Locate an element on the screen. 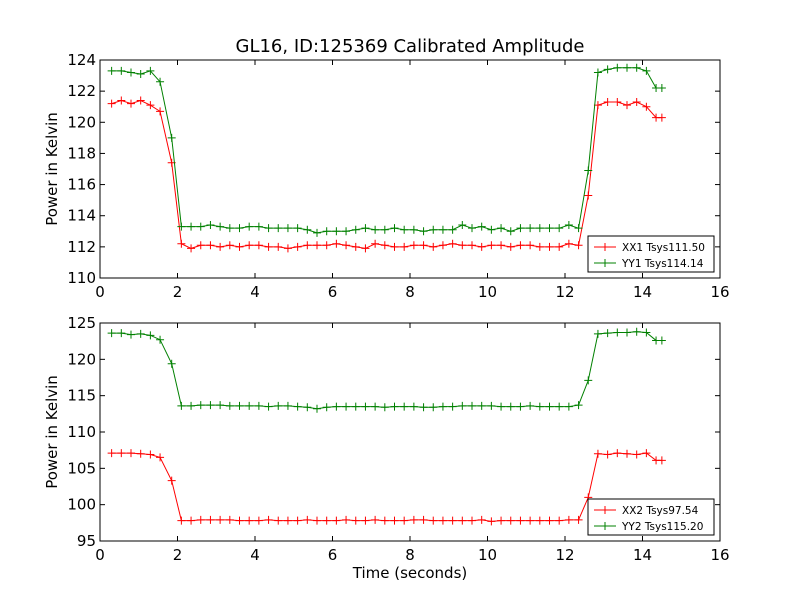  legend-label: YY2 Tsys115.20 is located at coordinates (662, 527).